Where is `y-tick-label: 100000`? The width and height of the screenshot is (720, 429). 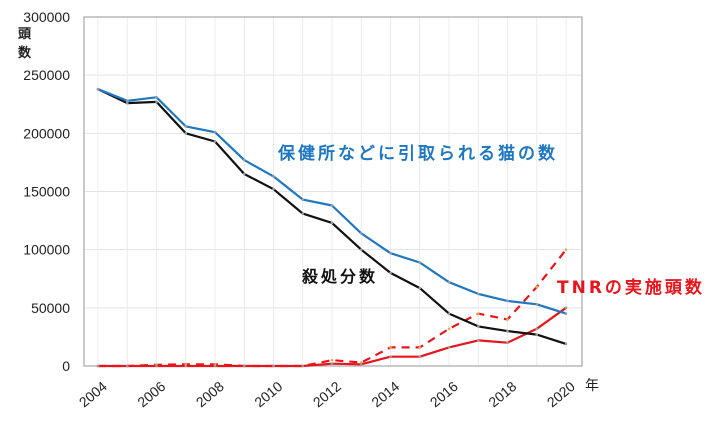 y-tick-label: 100000 is located at coordinates (46, 250).